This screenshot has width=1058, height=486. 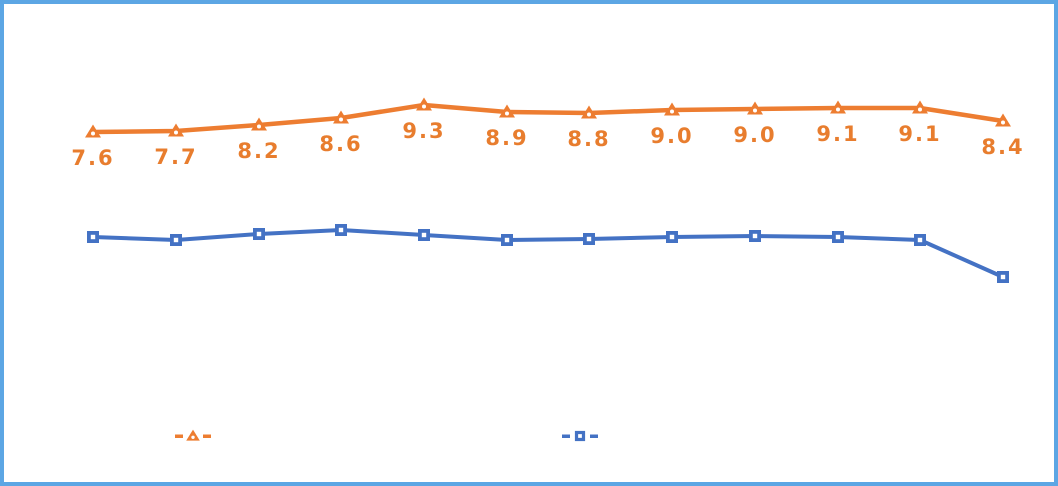 What do you see at coordinates (386, 435) in the screenshot?
I see `legend` at bounding box center [386, 435].